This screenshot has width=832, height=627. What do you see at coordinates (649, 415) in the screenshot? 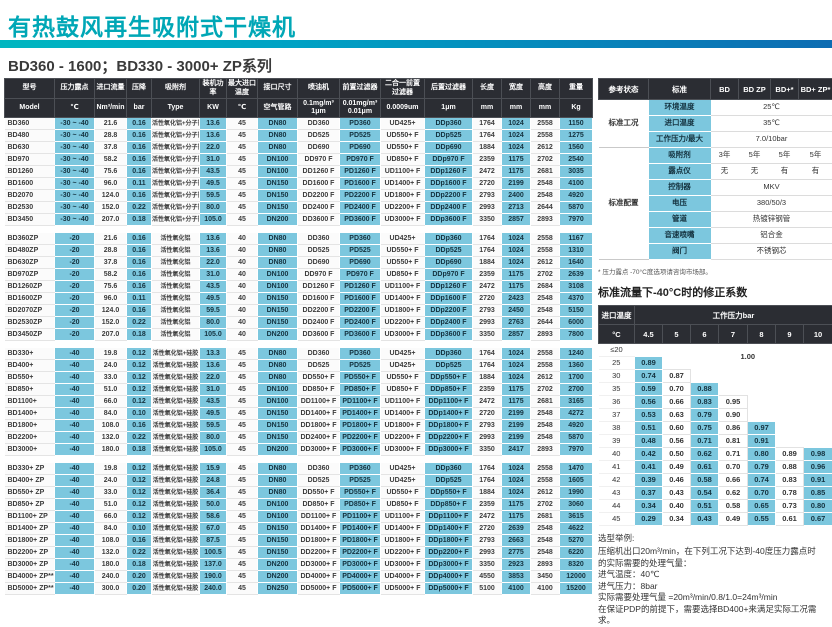
I see `factor-cell: 0.53` at bounding box center [649, 415].